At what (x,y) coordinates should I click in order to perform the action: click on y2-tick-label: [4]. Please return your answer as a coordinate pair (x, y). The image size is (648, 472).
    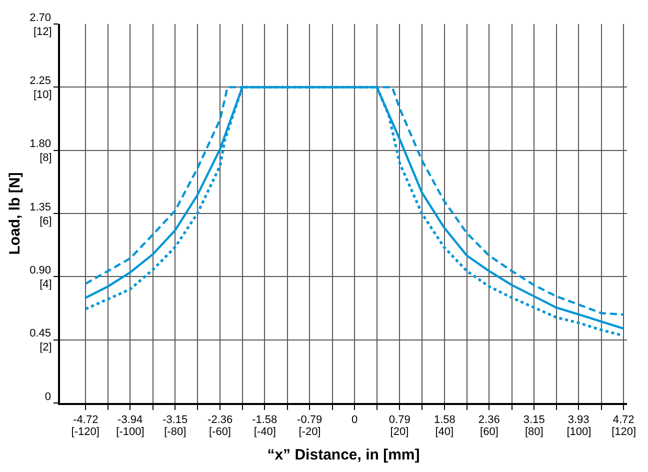
    Looking at the image, I should click on (46, 284).